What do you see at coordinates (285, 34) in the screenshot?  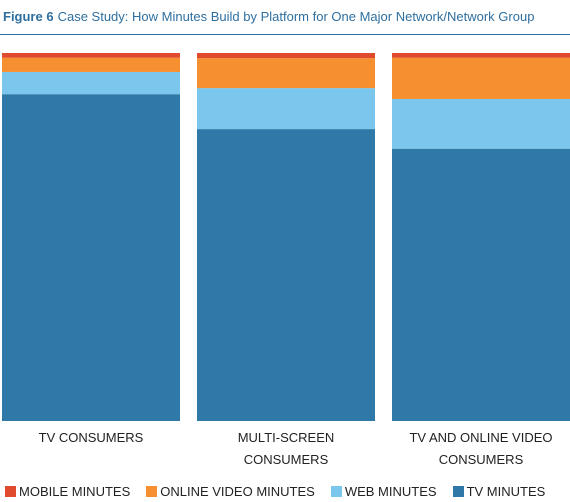 I see `title-divider` at bounding box center [285, 34].